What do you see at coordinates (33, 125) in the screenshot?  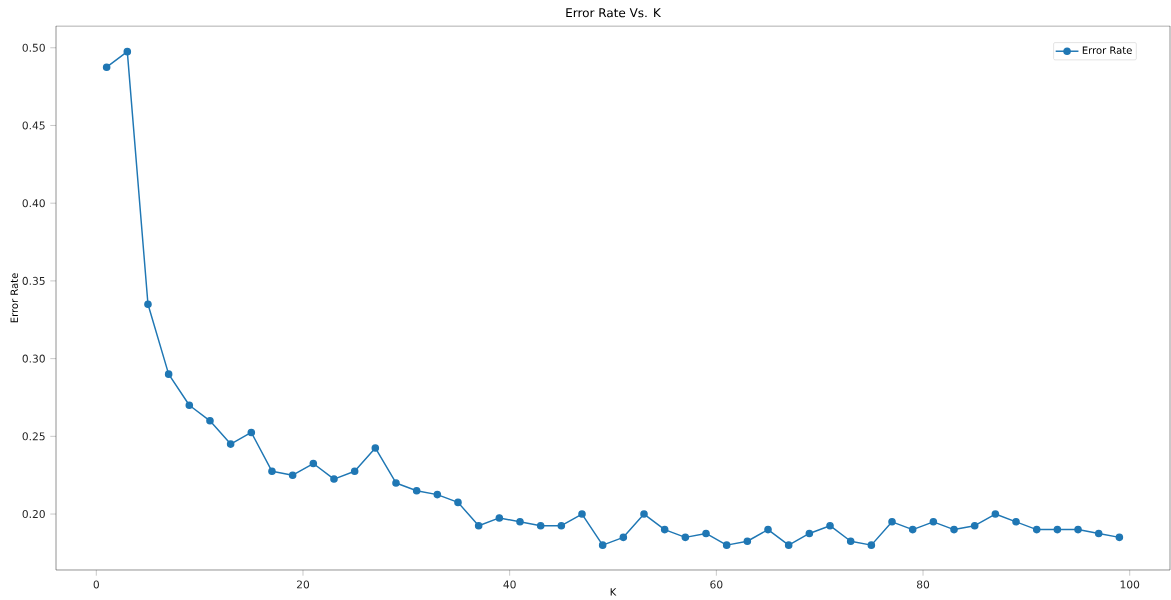 I see `y-tick-label: 0.45` at bounding box center [33, 125].